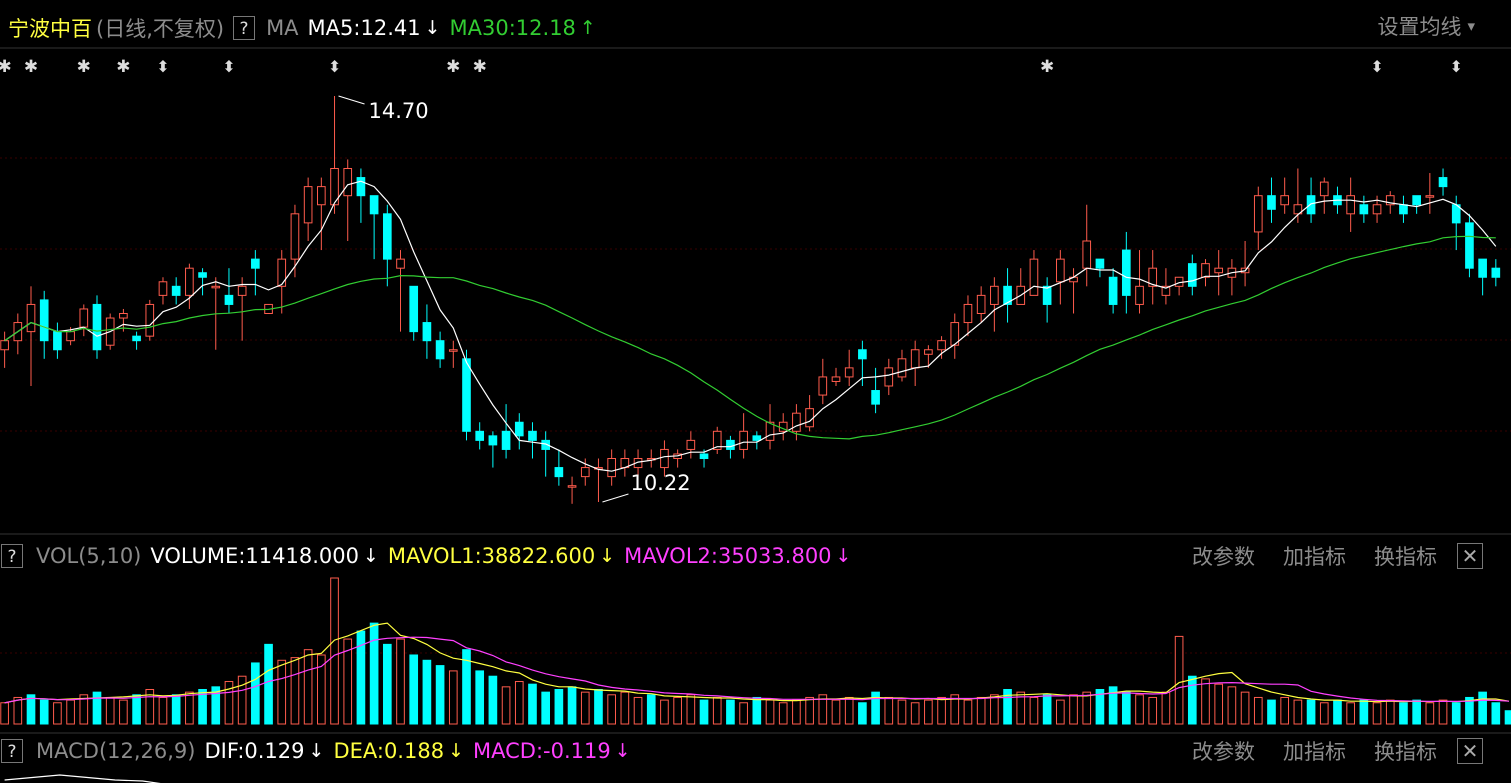  Describe the element at coordinates (1419, 27) in the screenshot. I see `ma-settings-button: 设置均线` at that location.